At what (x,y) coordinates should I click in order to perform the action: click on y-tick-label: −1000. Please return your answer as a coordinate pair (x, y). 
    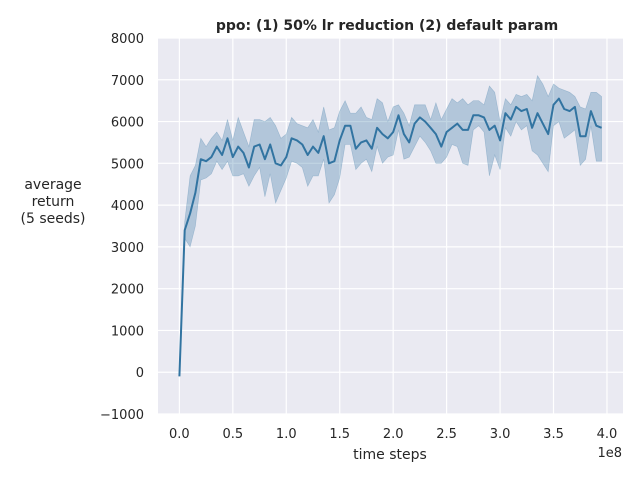
    Looking at the image, I should click on (122, 415).